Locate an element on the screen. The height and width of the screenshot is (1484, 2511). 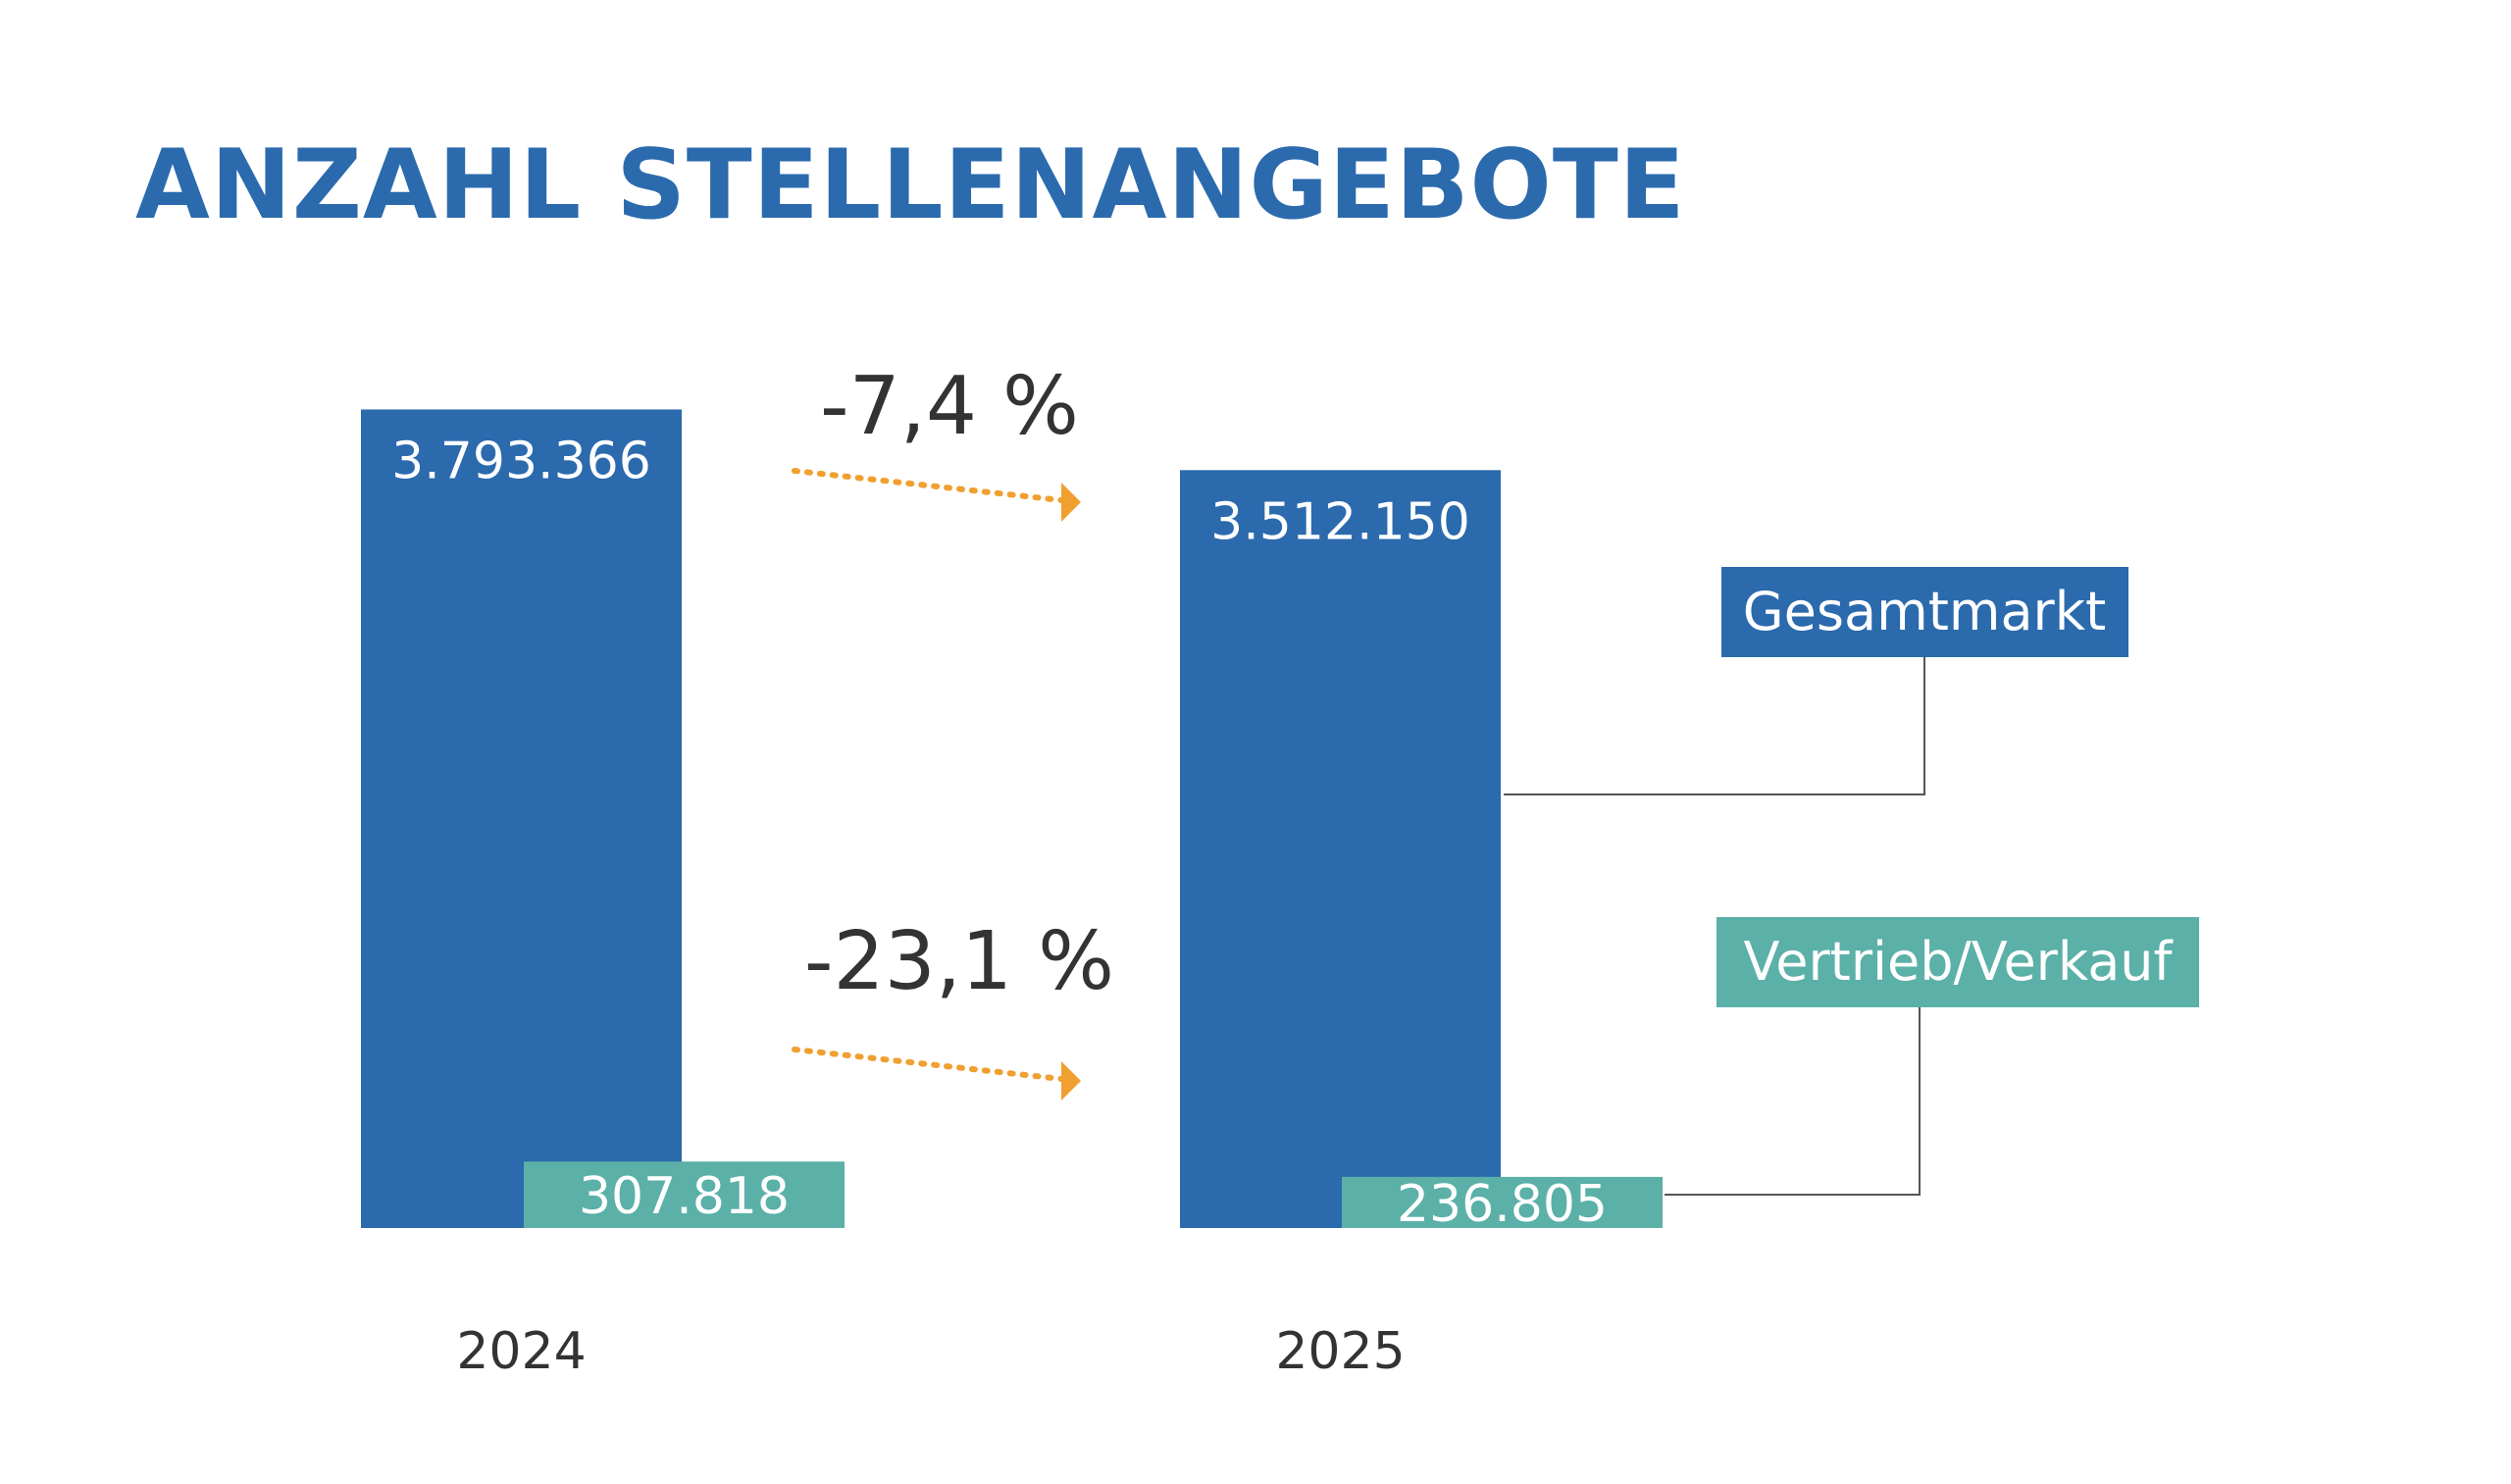
legend-box-gesamtmarkt is located at coordinates (1924, 612).